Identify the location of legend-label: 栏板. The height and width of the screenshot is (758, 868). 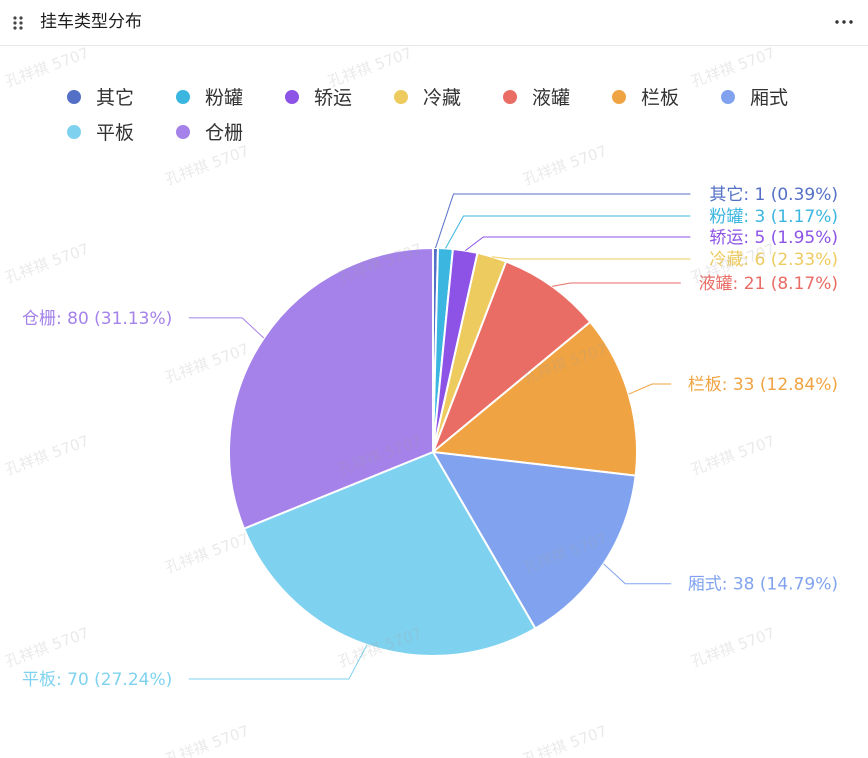
(660, 98).